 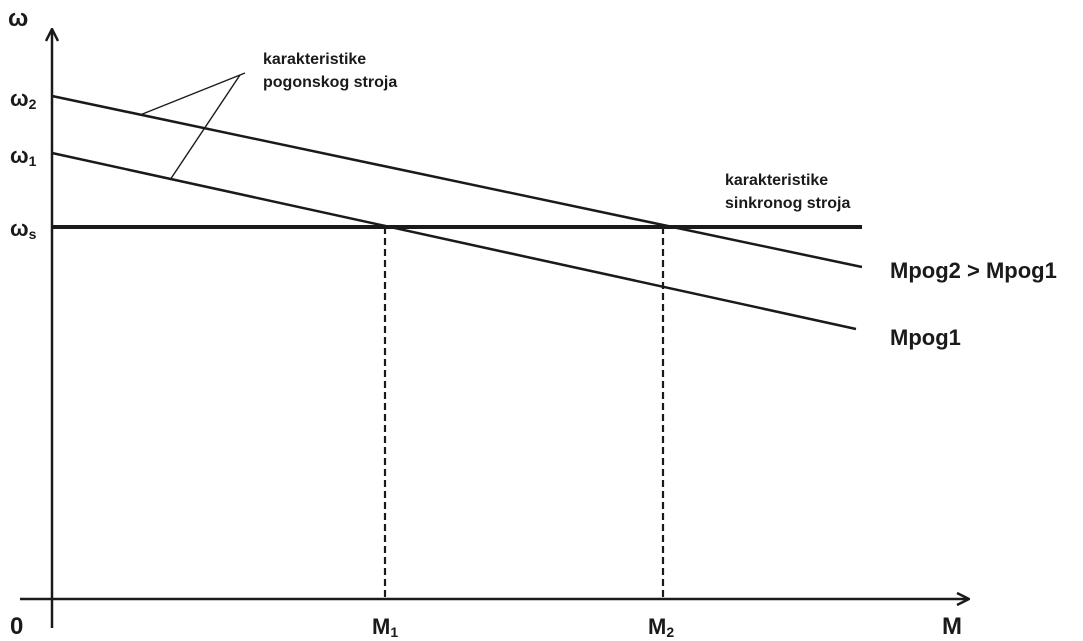 What do you see at coordinates (314, 59) in the screenshot?
I see `drive-annotation-line-1: karakteristike` at bounding box center [314, 59].